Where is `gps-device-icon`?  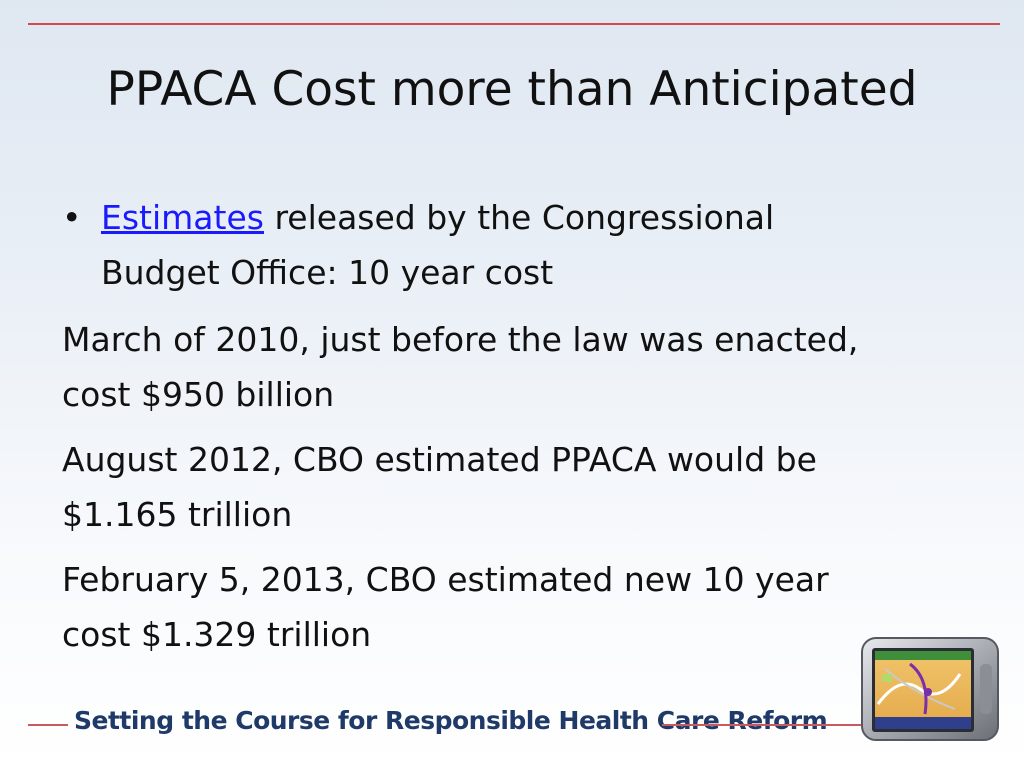 gps-device-icon is located at coordinates (930, 689).